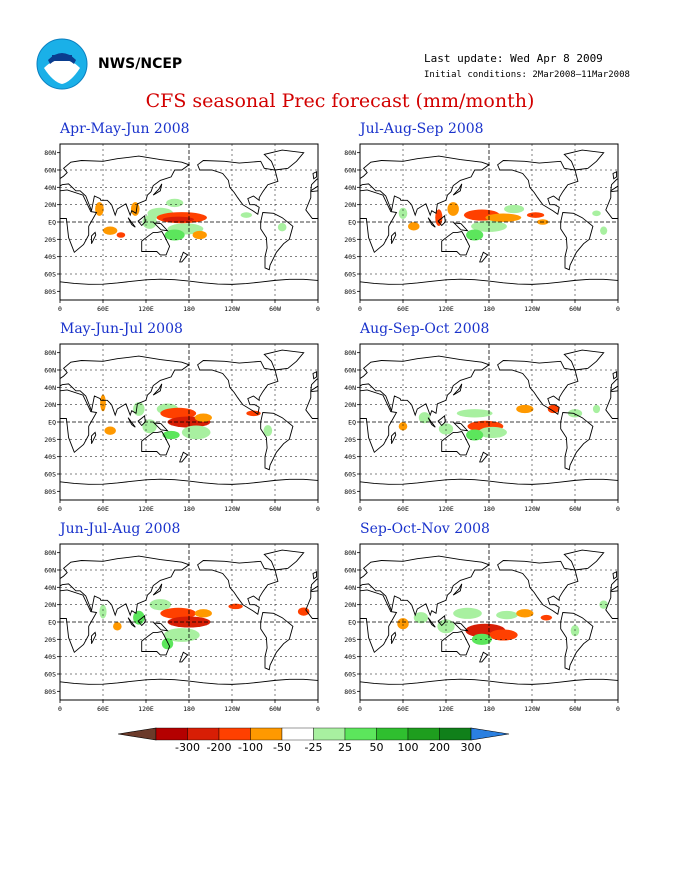 This screenshot has width=680, height=880. I want to click on panel-title: Aug-Sep-Oct 2008, so click(425, 329).